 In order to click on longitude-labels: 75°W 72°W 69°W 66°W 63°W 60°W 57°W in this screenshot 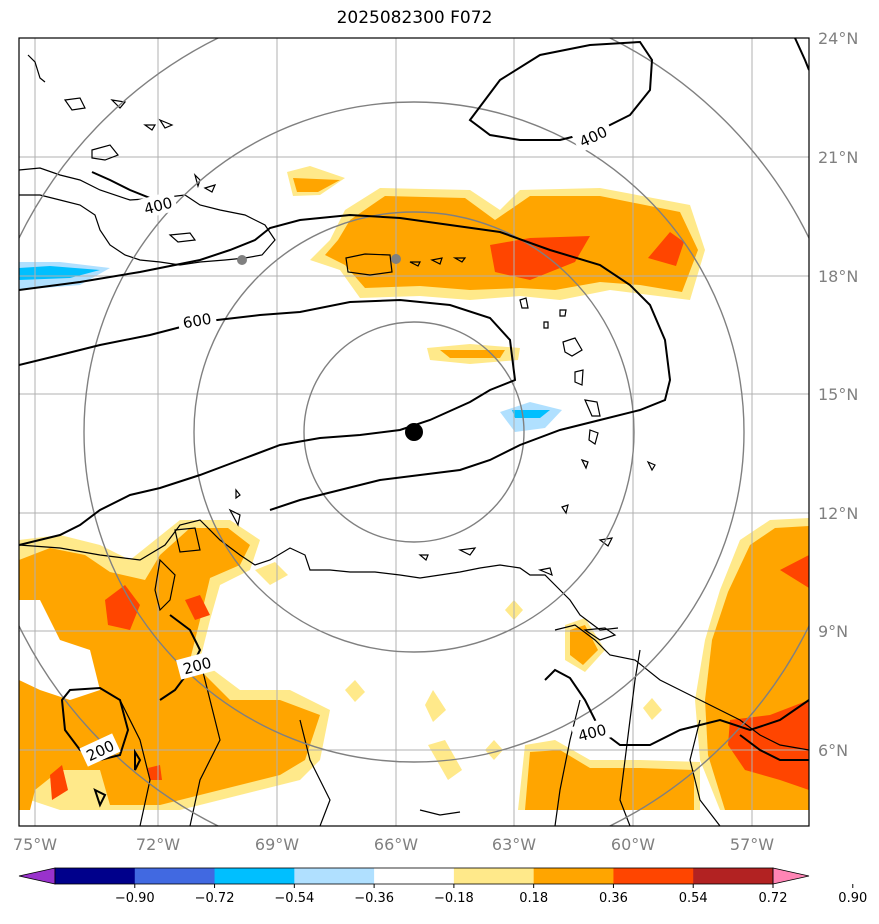, I will do `click(393, 844)`.